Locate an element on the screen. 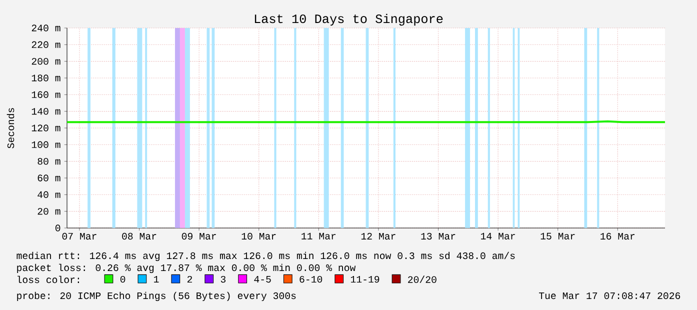 The image size is (697, 310). legend-label: 6-10 is located at coordinates (311, 279).